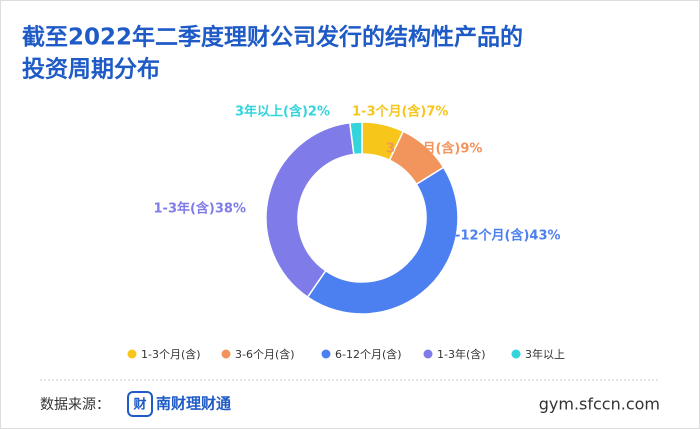 This screenshot has height=429, width=700. I want to click on chart-title: 截至2022年二季度理财公司发行的结构性产品的, so click(272, 37).